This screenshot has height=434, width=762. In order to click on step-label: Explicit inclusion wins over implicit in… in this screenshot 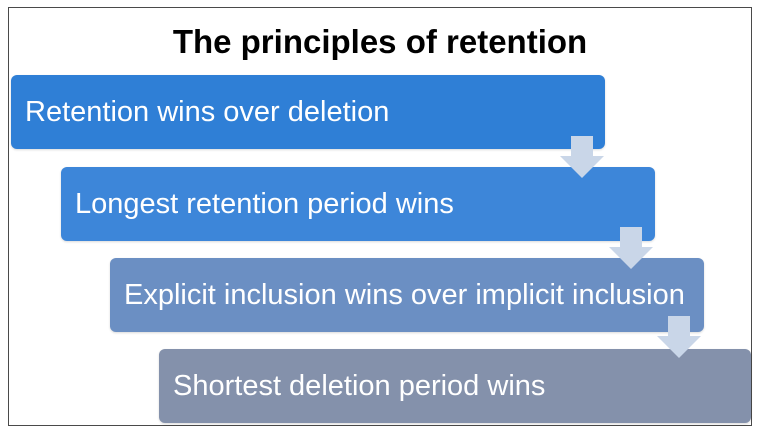, I will do `click(404, 295)`.